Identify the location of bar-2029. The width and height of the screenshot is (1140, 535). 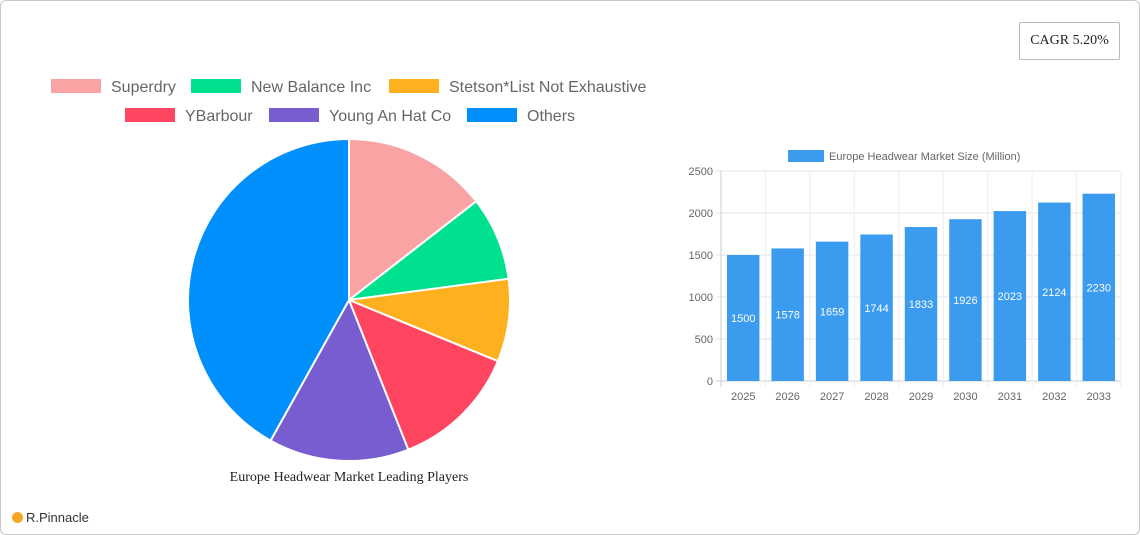
(921, 304).